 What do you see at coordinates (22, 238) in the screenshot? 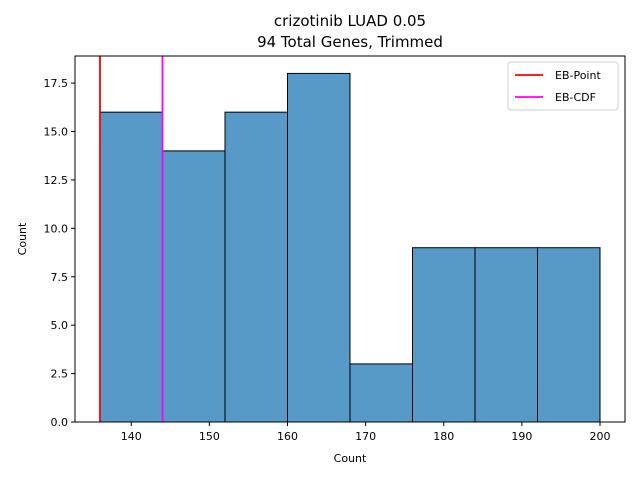
I see `y-axis-label: Count` at bounding box center [22, 238].